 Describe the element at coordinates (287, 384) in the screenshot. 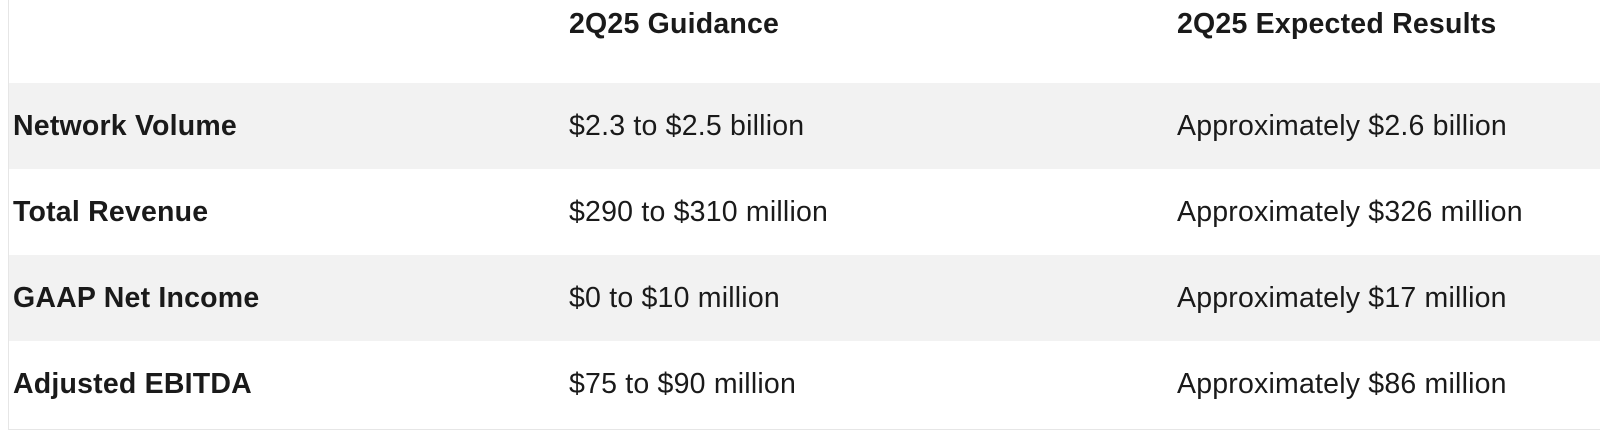

I see `metric-label: Adjusted EBITDA` at that location.